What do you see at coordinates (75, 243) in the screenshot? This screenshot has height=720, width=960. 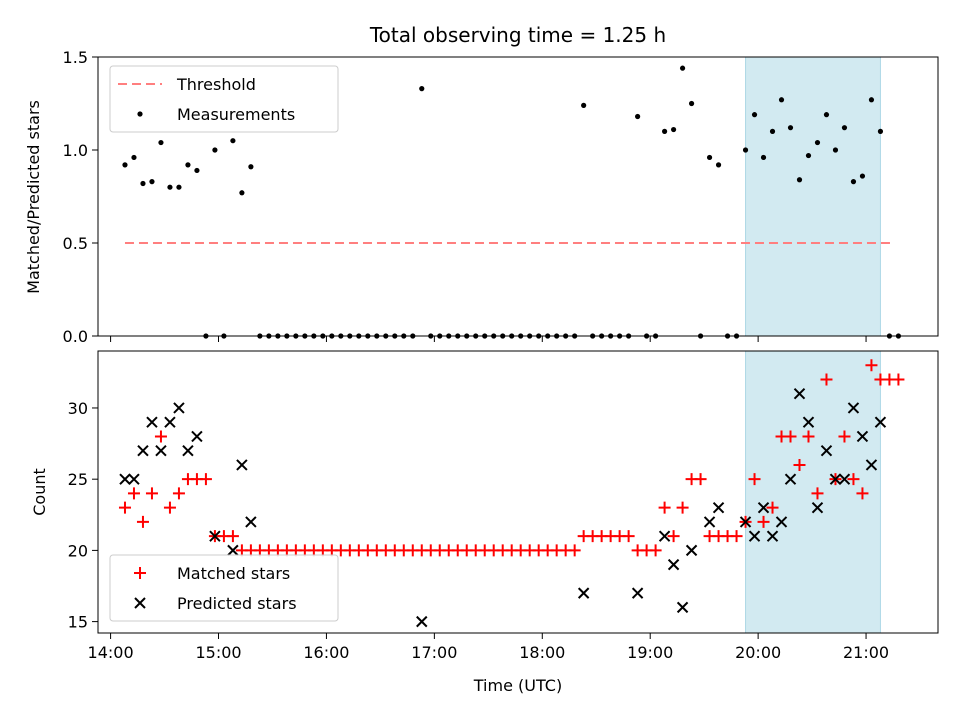 I see `top-y-tick-label: 0.5` at bounding box center [75, 243].